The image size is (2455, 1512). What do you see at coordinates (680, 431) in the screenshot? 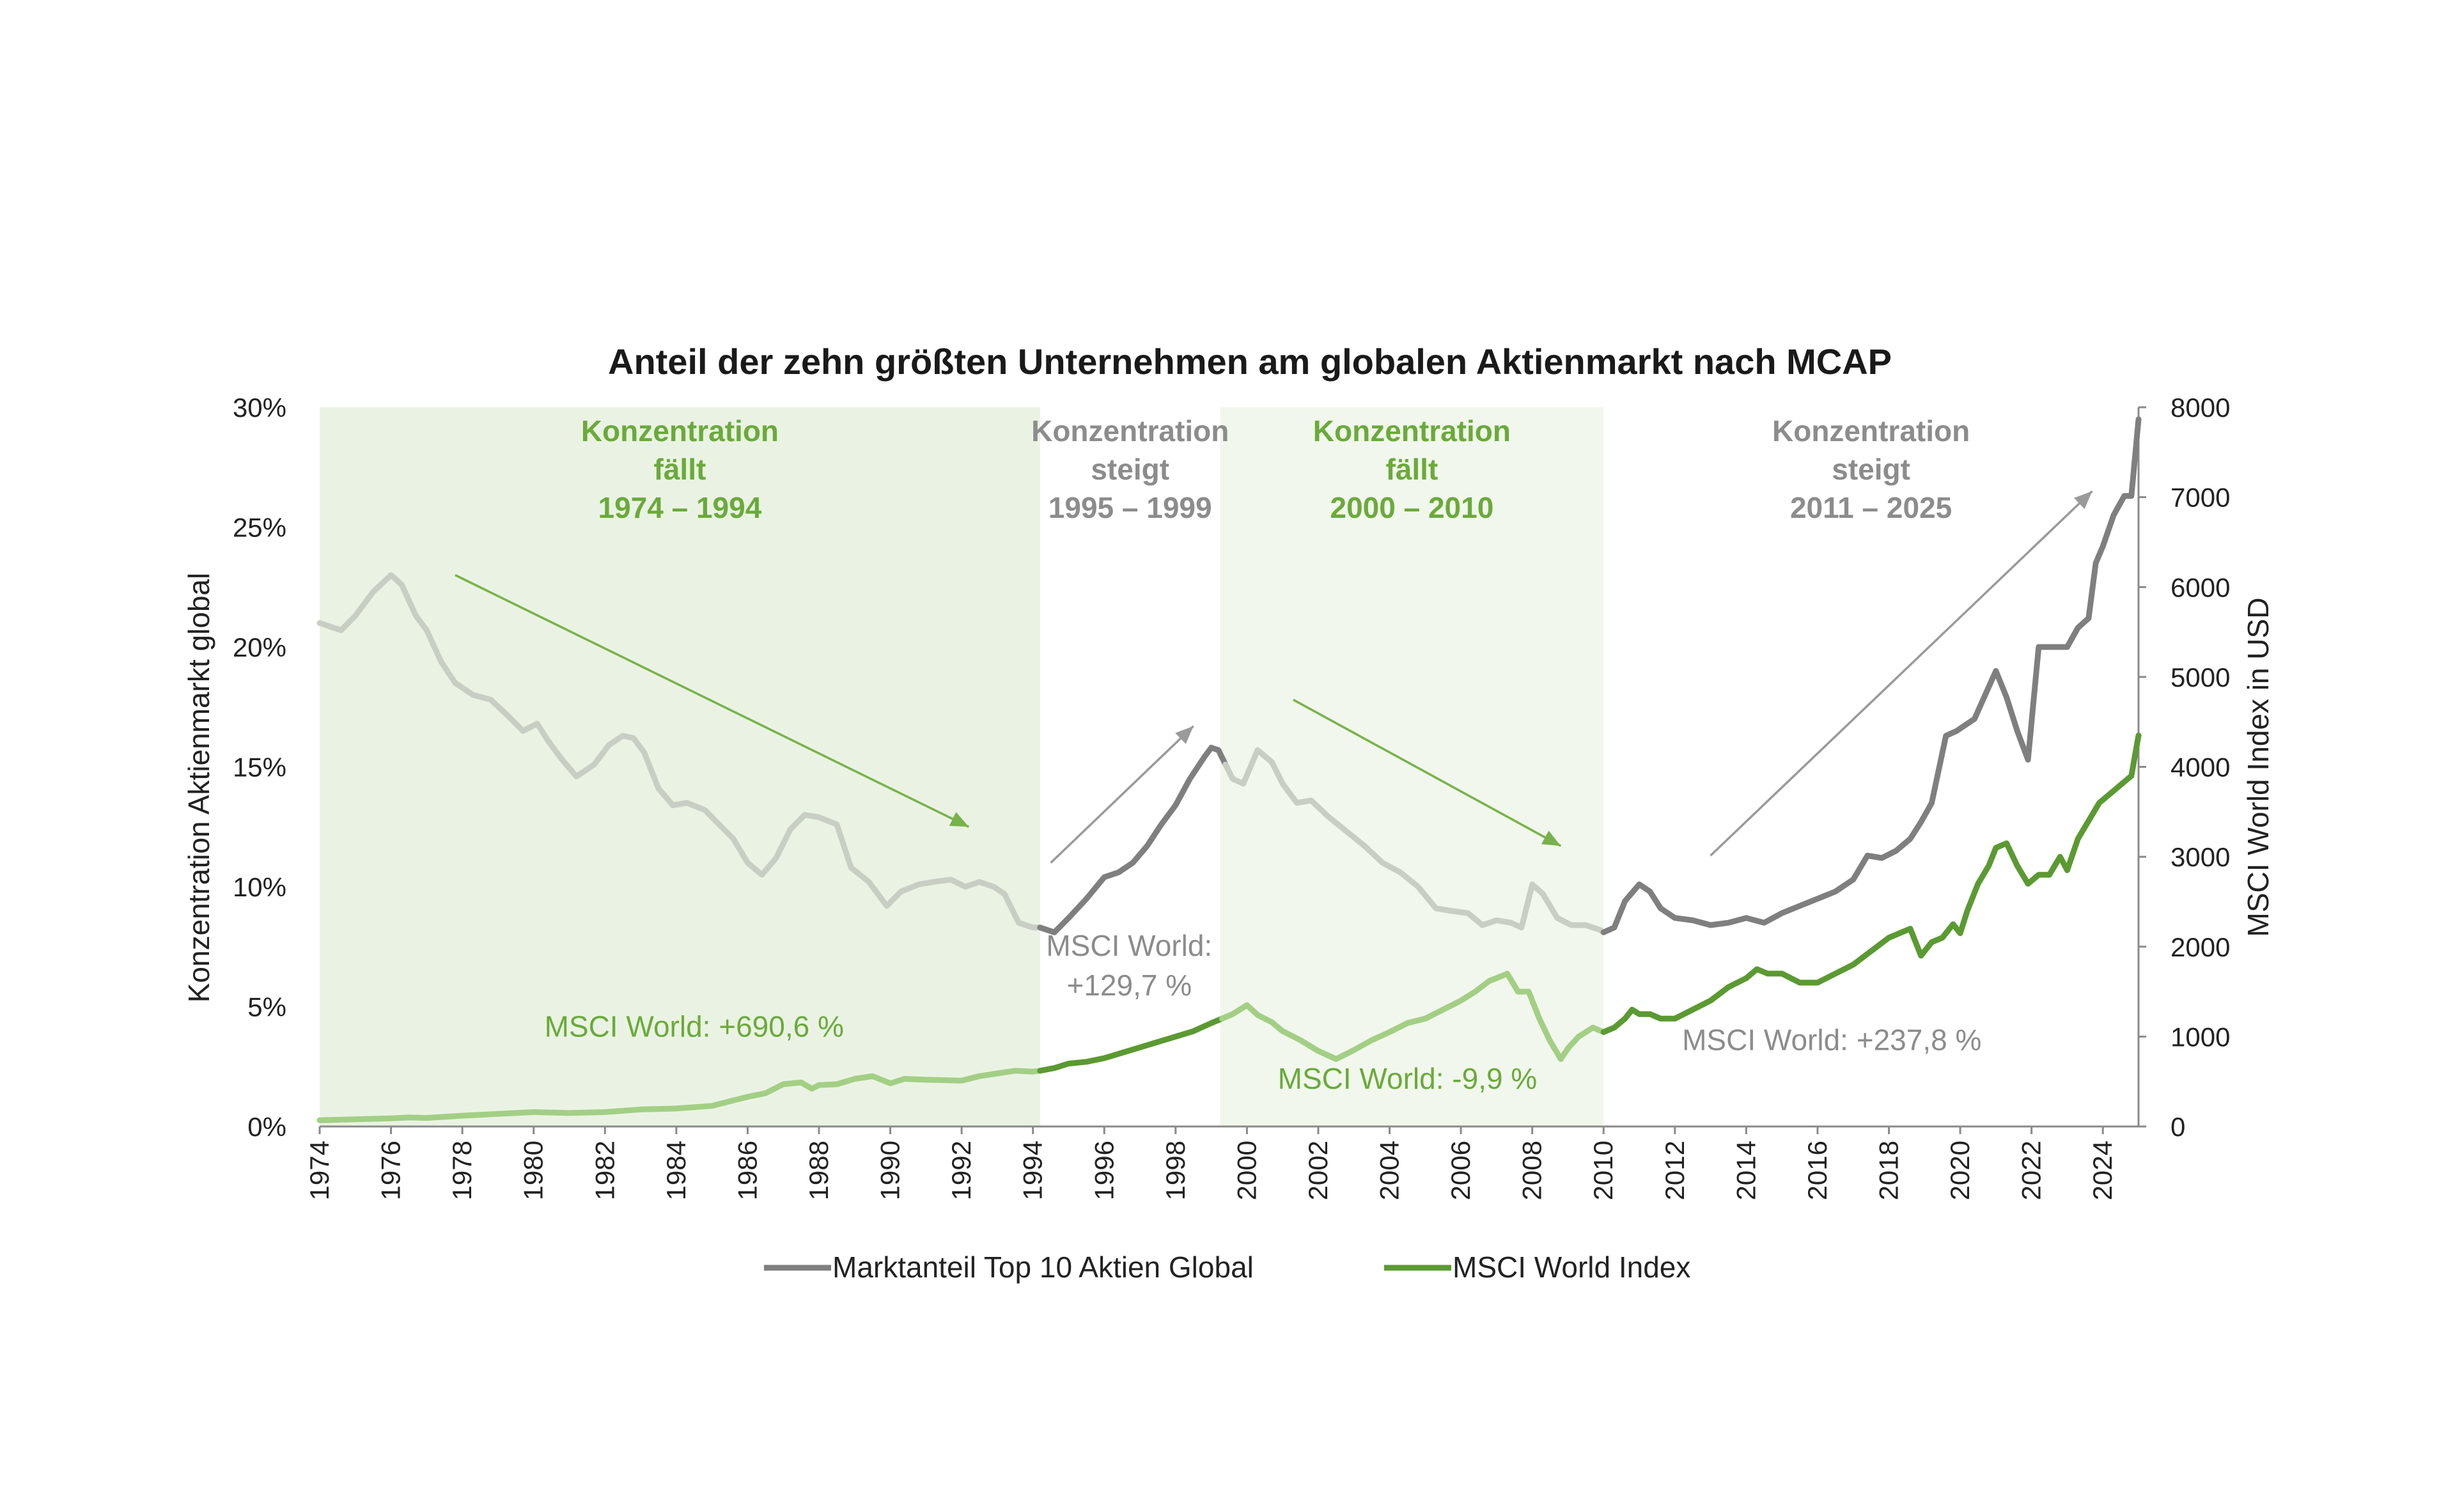
I see `region-label-0-line-0: Konzentration` at bounding box center [680, 431].